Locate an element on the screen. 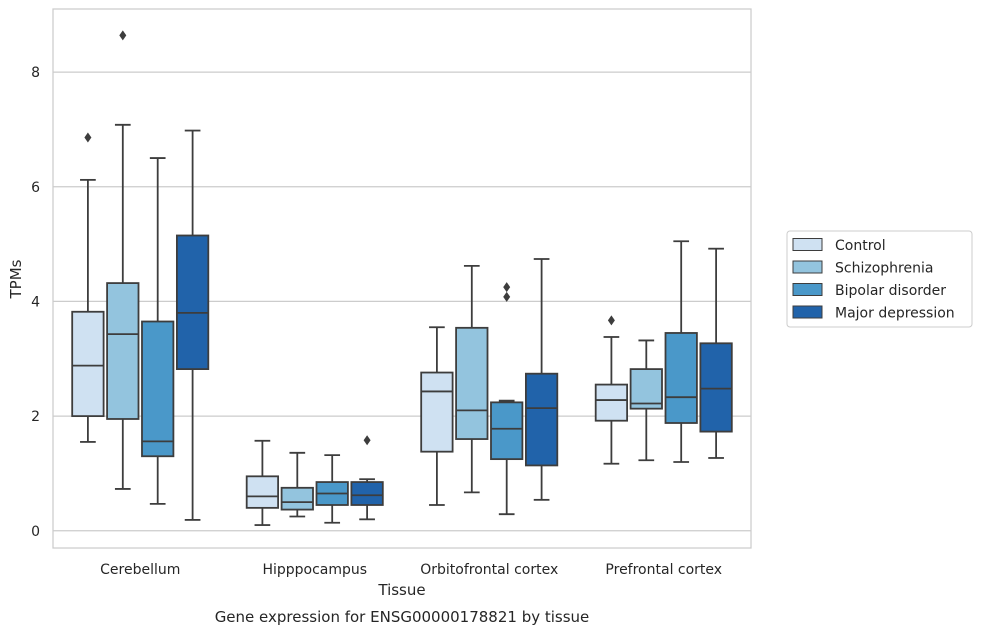  legend-frame is located at coordinates (879, 279).